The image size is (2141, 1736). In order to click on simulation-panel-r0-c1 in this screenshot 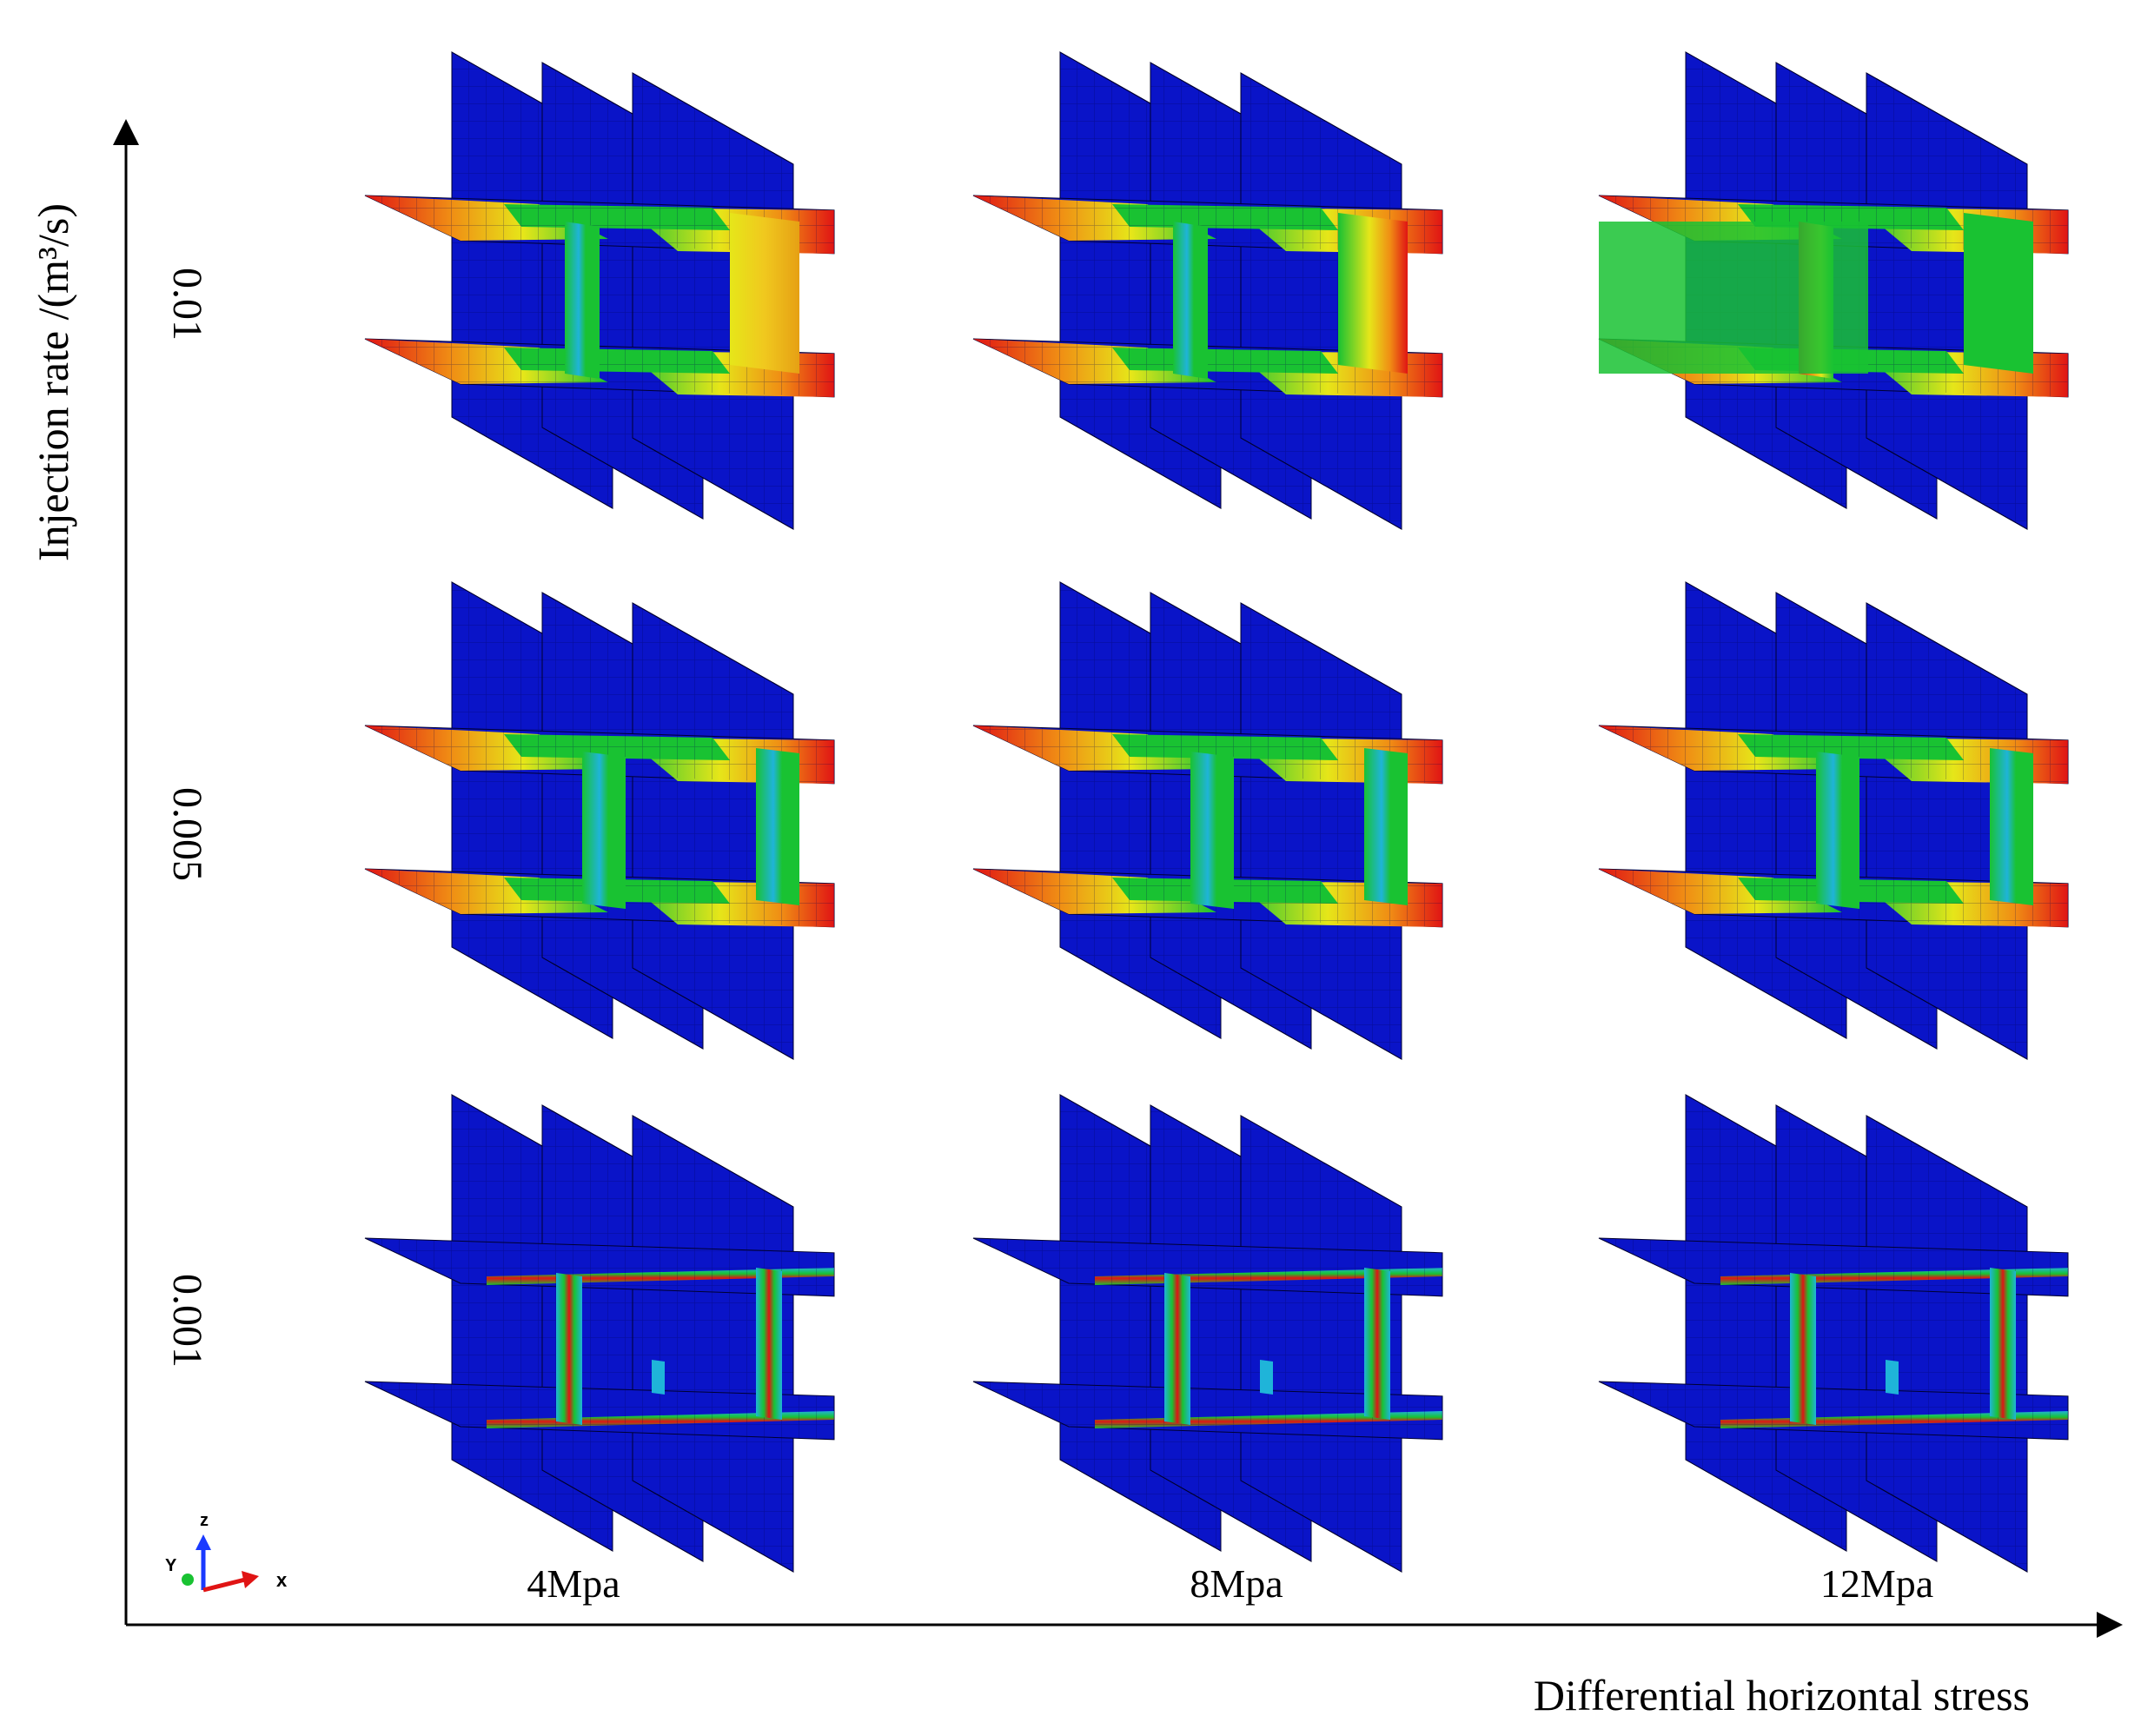, I will do `click(1207, 290)`.